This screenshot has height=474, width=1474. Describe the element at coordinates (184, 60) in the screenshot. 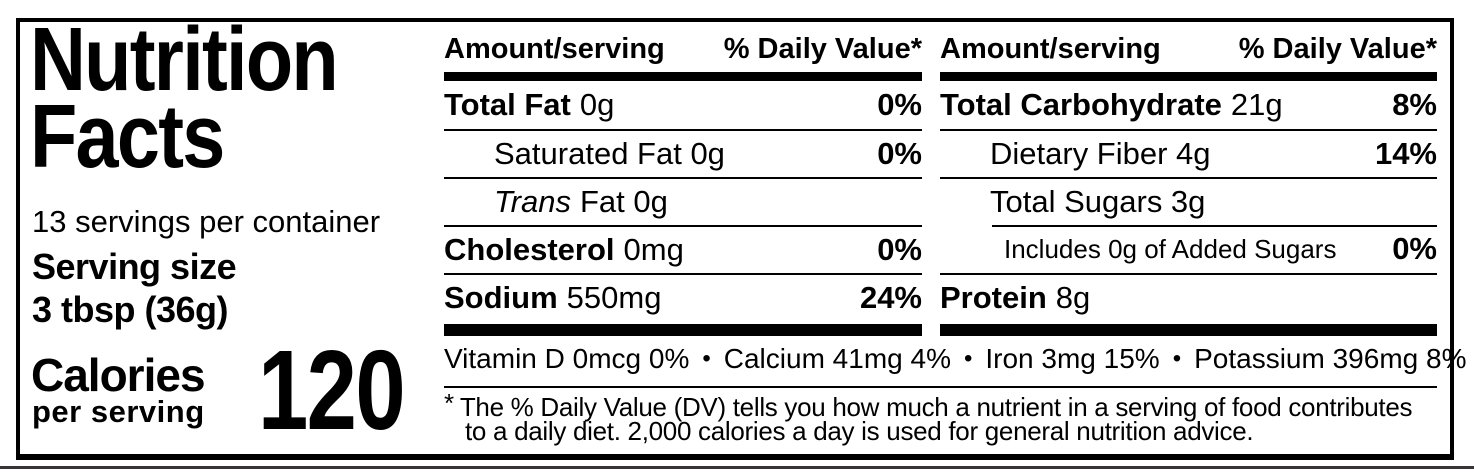

I see `title-line-1: Nutrition` at that location.